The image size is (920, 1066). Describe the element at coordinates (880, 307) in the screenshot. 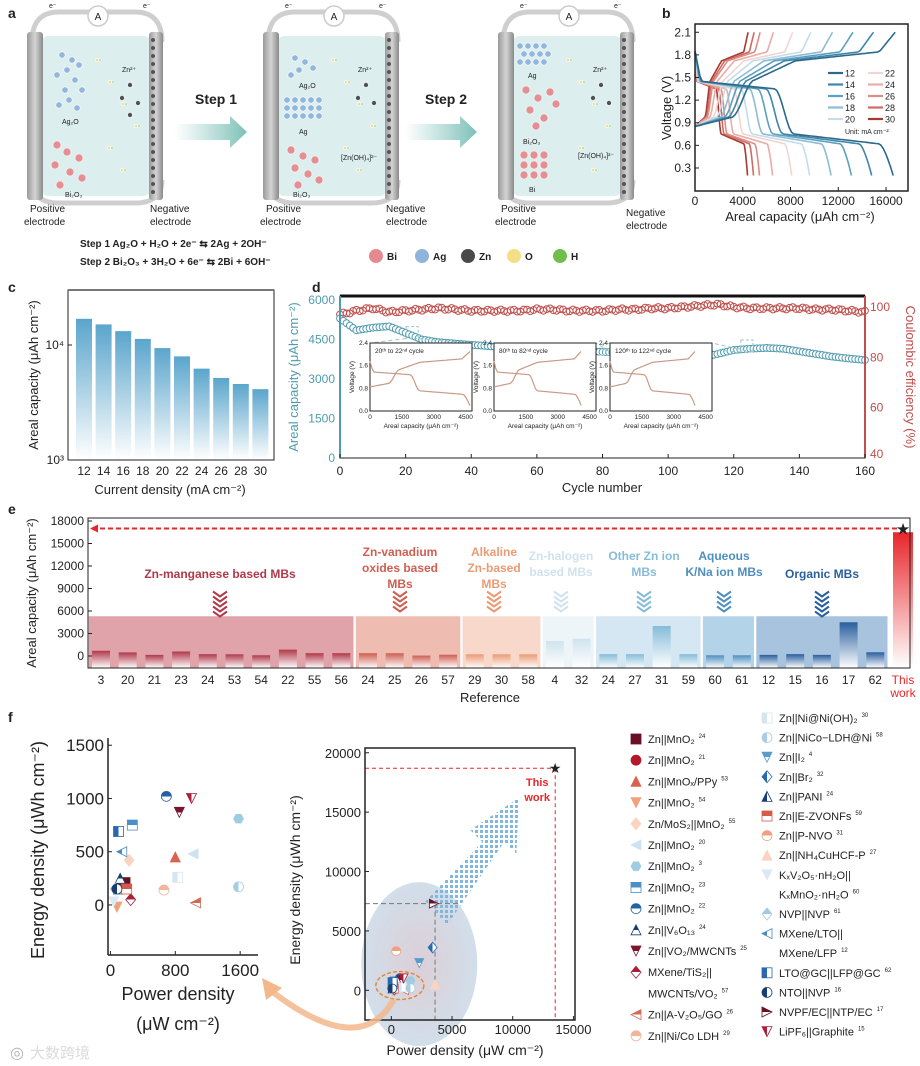

I see `y-right-tick-label: 100` at that location.